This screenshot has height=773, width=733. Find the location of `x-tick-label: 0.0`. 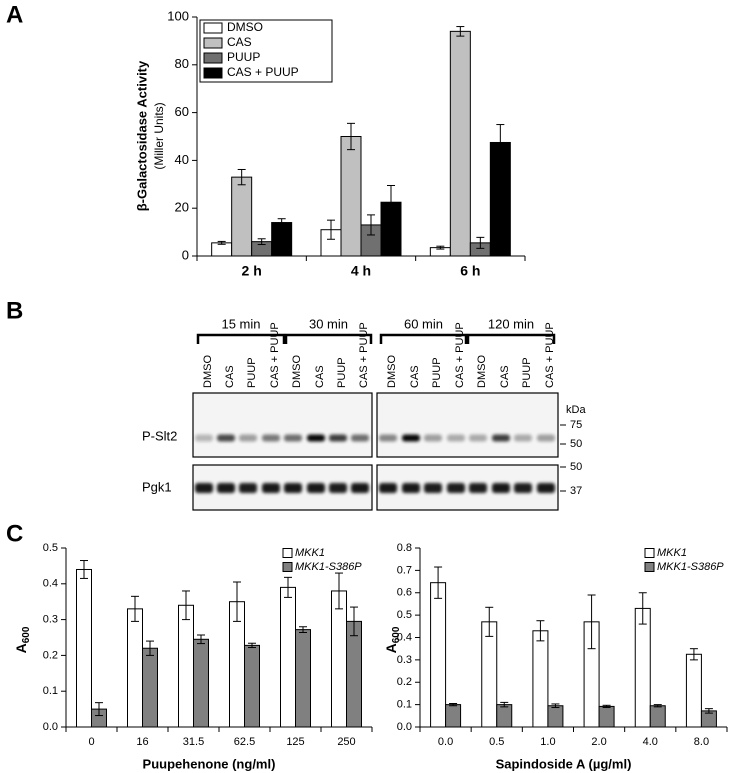

x-tick-label: 0.0 is located at coordinates (445, 742).